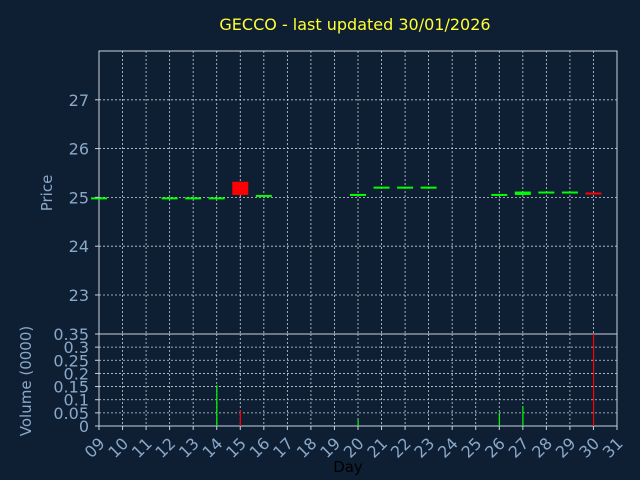  Describe the element at coordinates (79, 149) in the screenshot. I see `price-tick-label: 26` at that location.